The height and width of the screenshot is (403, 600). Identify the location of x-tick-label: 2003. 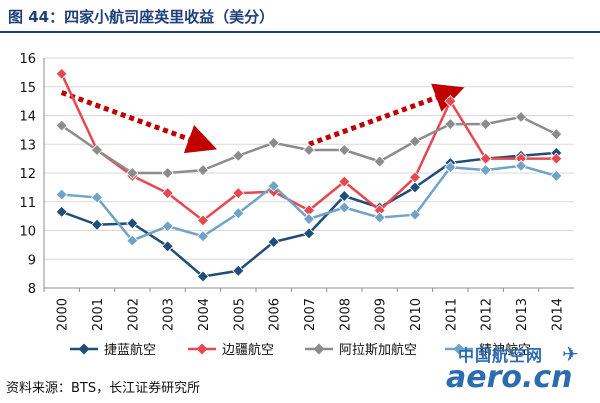
(169, 314).